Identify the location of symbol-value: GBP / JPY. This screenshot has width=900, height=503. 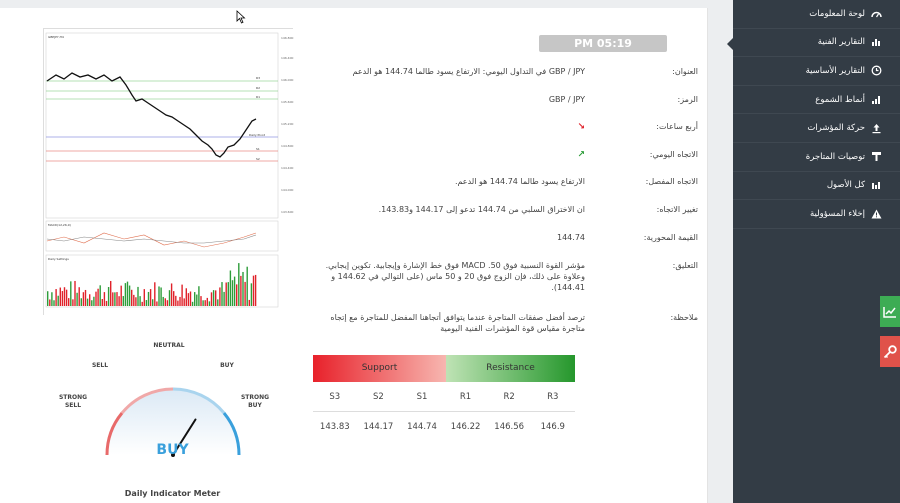
(566, 99).